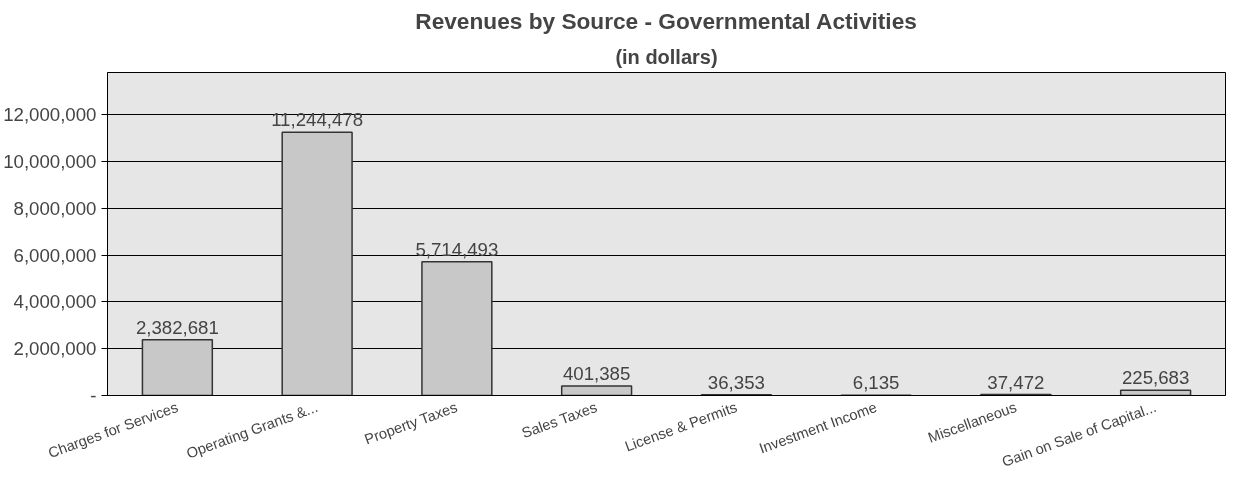 This screenshot has height=488, width=1238. Describe the element at coordinates (93, 395) in the screenshot. I see `y-tick-label: -` at that location.